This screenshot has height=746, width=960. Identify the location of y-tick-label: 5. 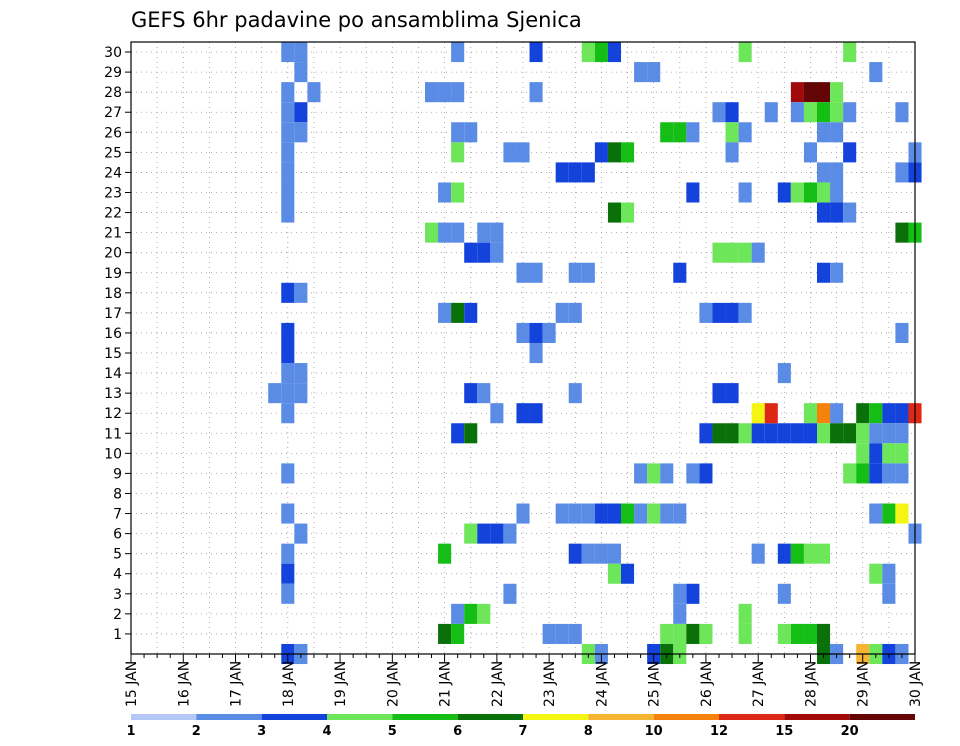
(117, 555).